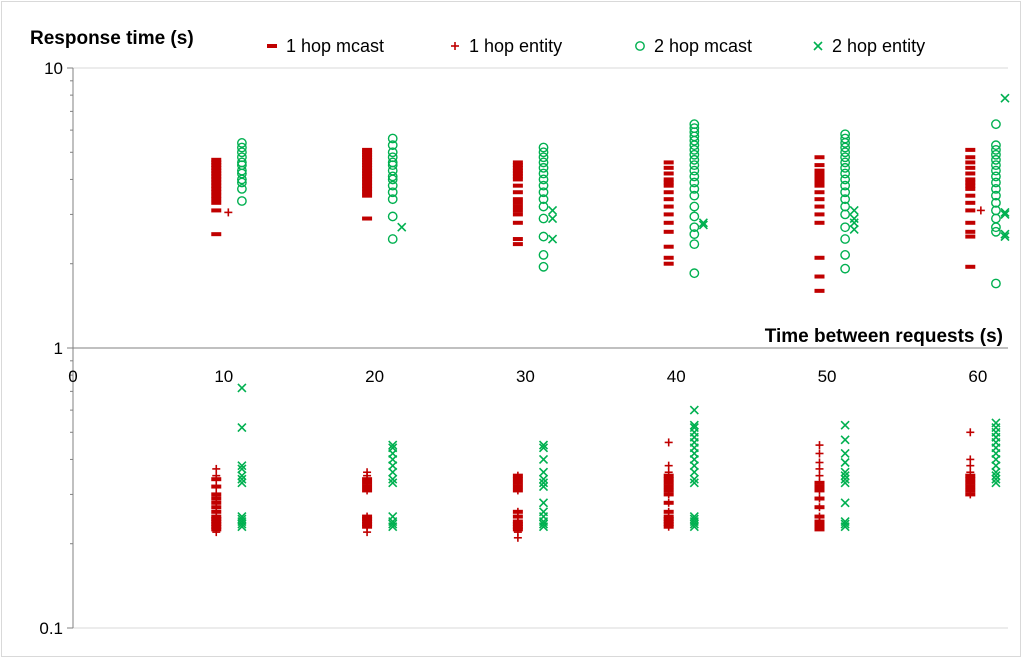 The width and height of the screenshot is (1024, 660). What do you see at coordinates (515, 46) in the screenshot?
I see `legend-label: 1 hop entity` at bounding box center [515, 46].